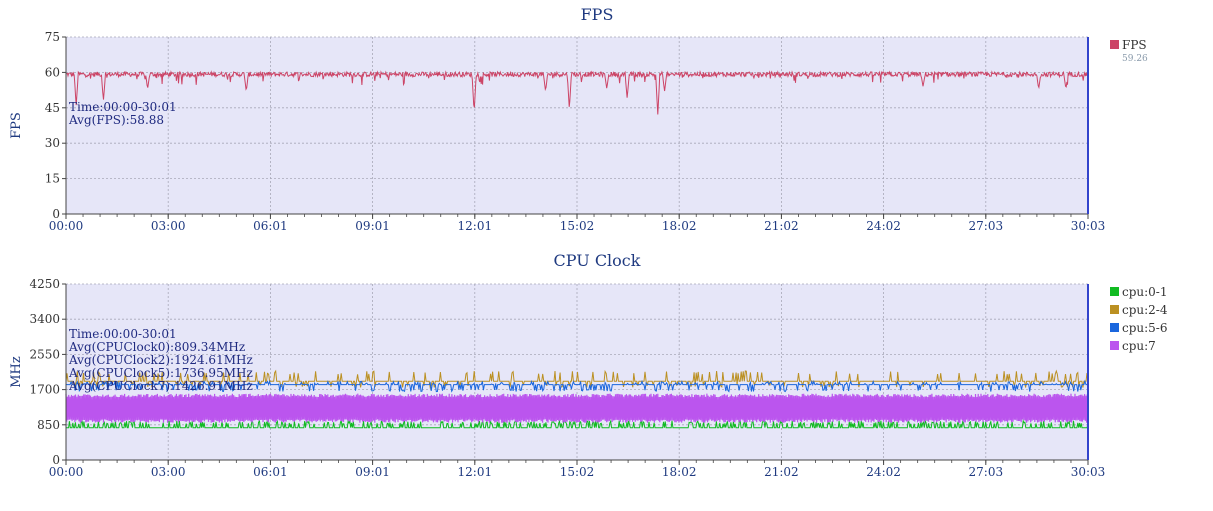 Image resolution: width=1213 pixels, height=511 pixels. I want to click on legend-value: 59.26, so click(1135, 59).